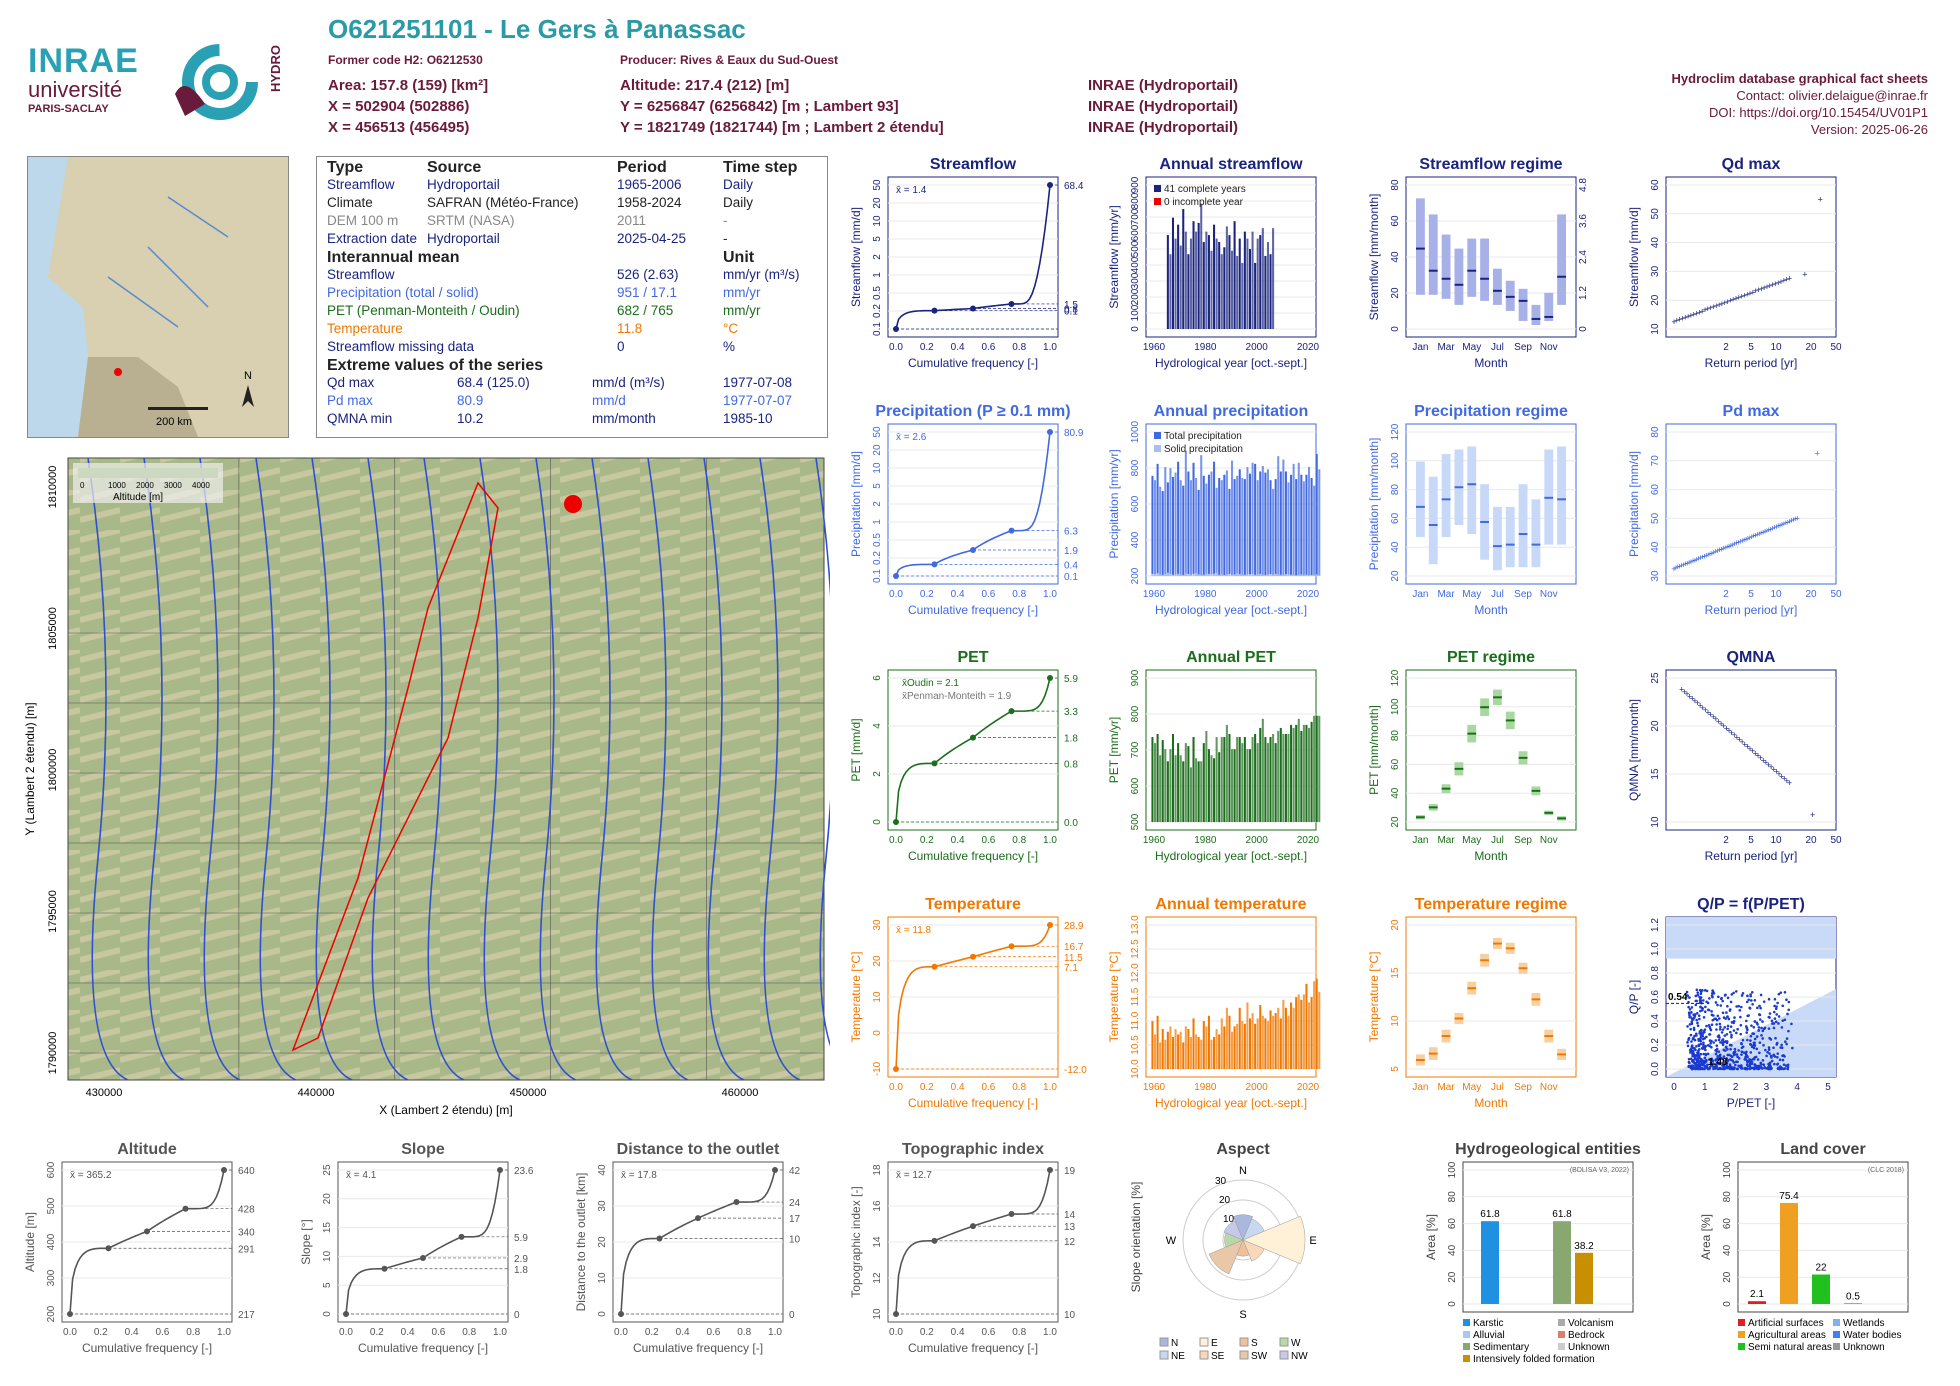 The width and height of the screenshot is (1960, 1386). Describe the element at coordinates (246, 1171) in the screenshot. I see `quantile-value-label: 640` at that location.